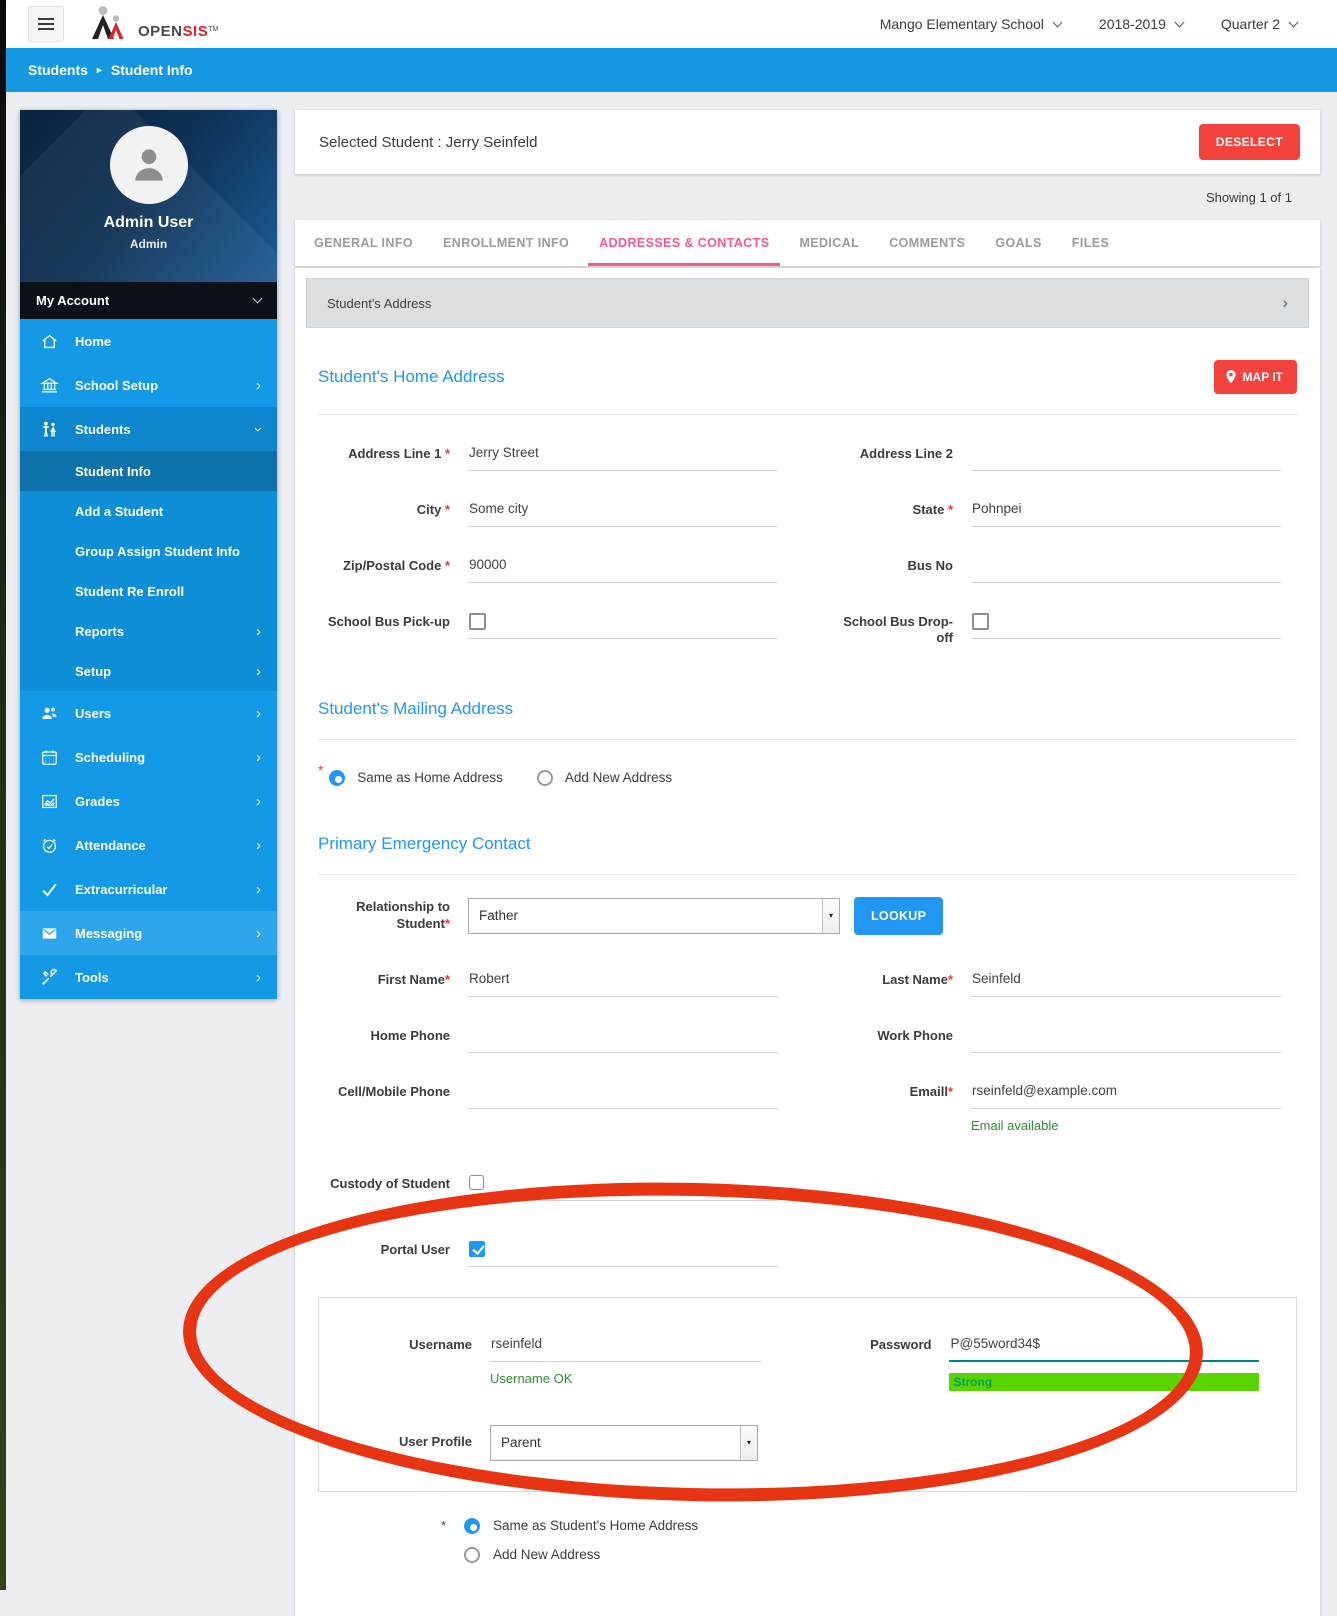 Image resolution: width=1337 pixels, height=1616 pixels. What do you see at coordinates (1126, 982) in the screenshot?
I see `last-name-input: Seinfeld` at bounding box center [1126, 982].